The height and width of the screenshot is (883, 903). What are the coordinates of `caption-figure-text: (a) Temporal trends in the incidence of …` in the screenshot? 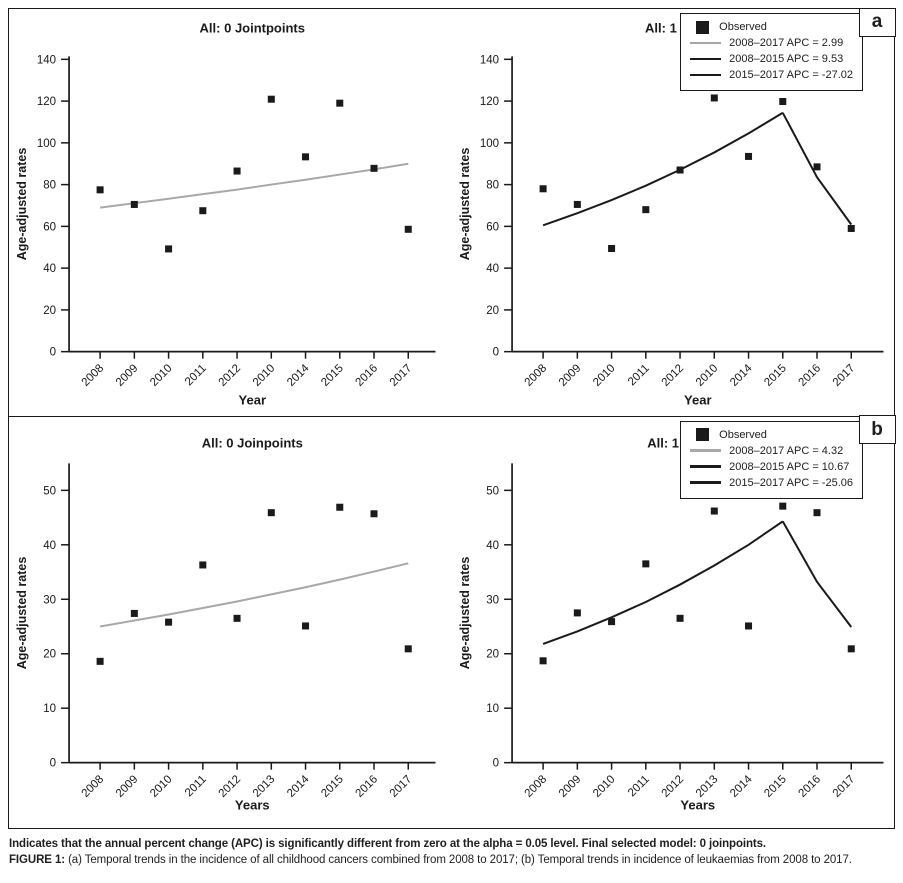 It's located at (458, 859).